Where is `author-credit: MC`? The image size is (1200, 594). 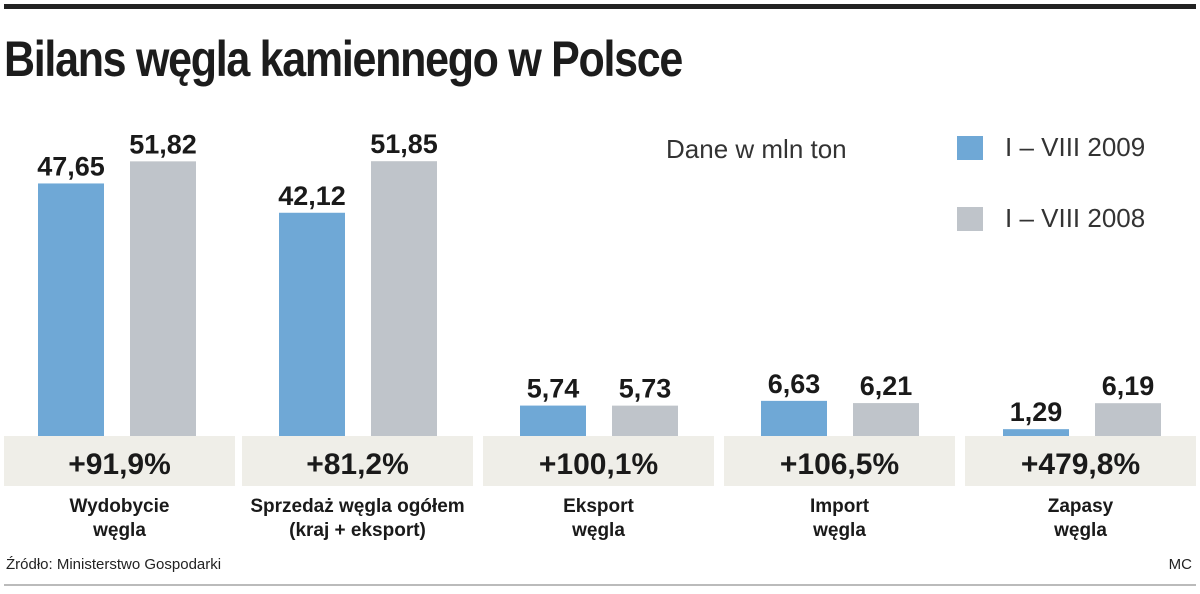 author-credit: MC is located at coordinates (1180, 564).